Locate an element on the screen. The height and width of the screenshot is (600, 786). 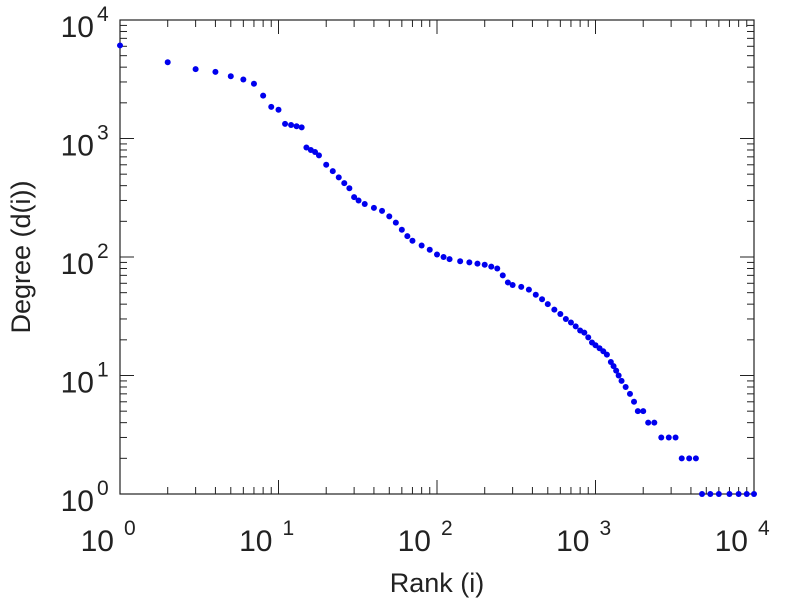
x-tick-exponent: 3 is located at coordinates (606, 528).